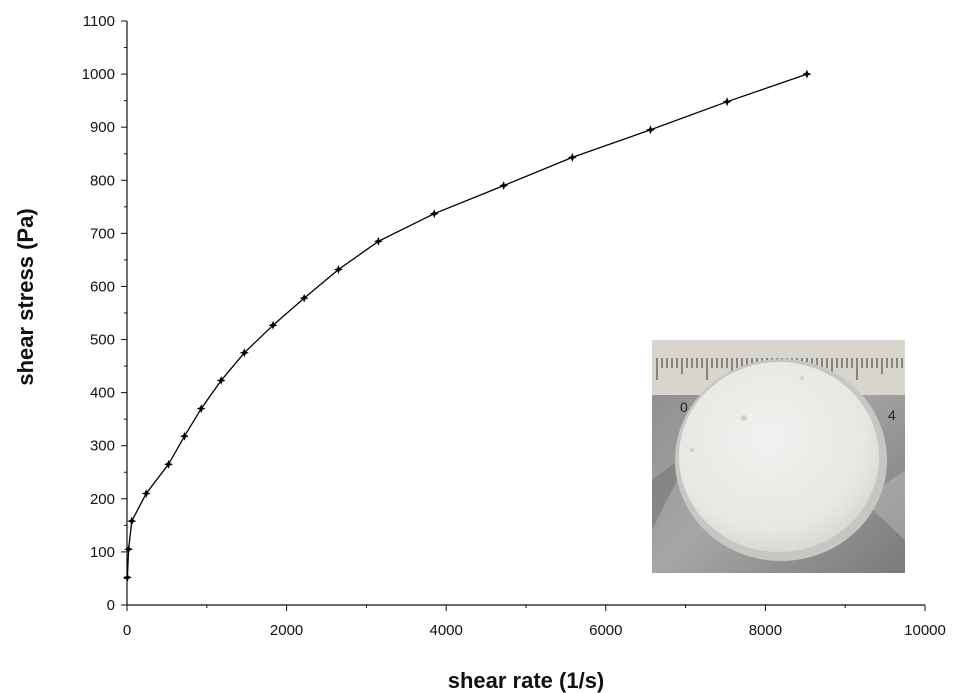 Image resolution: width=956 pixels, height=693 pixels. I want to click on y-tick-label: 700, so click(102, 233).